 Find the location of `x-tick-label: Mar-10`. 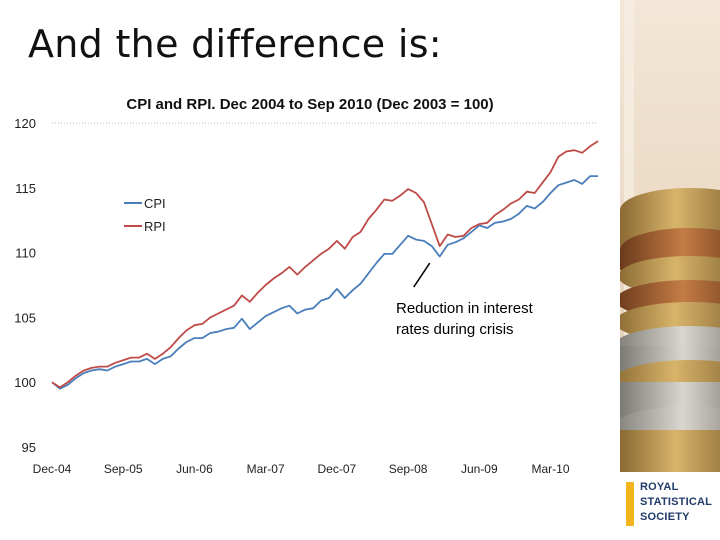

x-tick-label: Mar-10 is located at coordinates (551, 469).